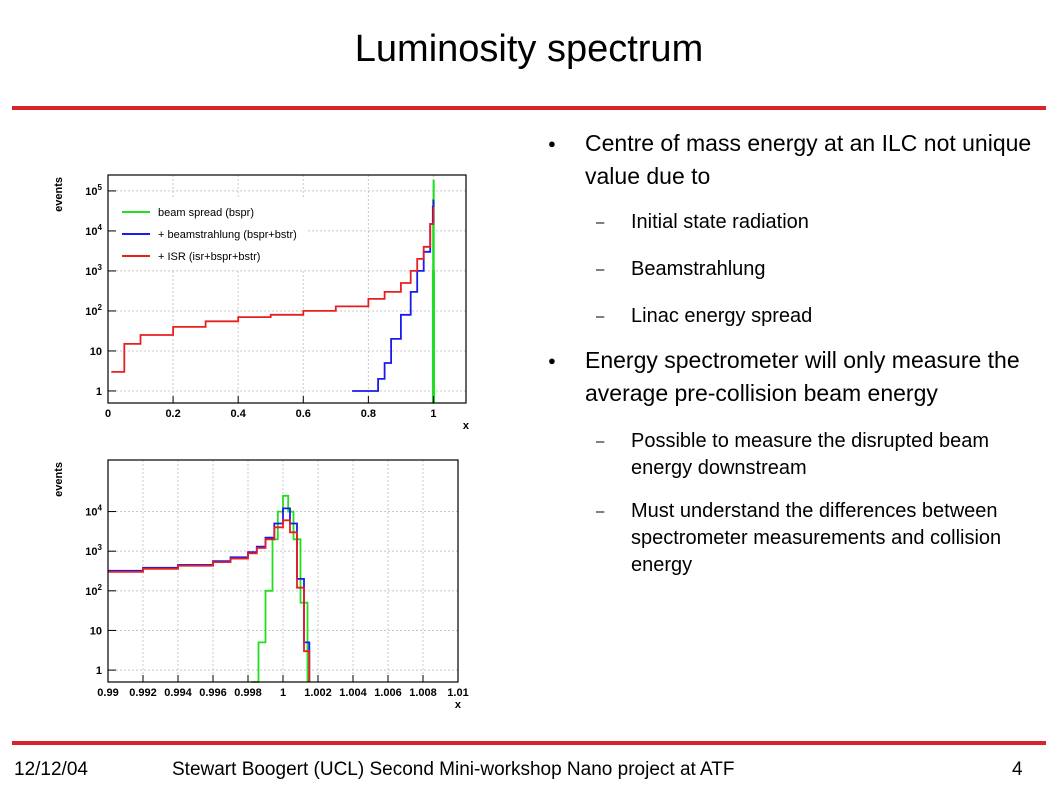 Image resolution: width=1058 pixels, height=793 pixels. What do you see at coordinates (388, 693) in the screenshot?
I see `x-tick-label: 1.006` at bounding box center [388, 693].